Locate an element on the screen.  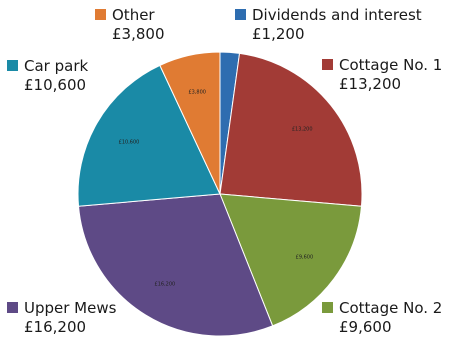
pie-slice-car-park is located at coordinates (149, 135).